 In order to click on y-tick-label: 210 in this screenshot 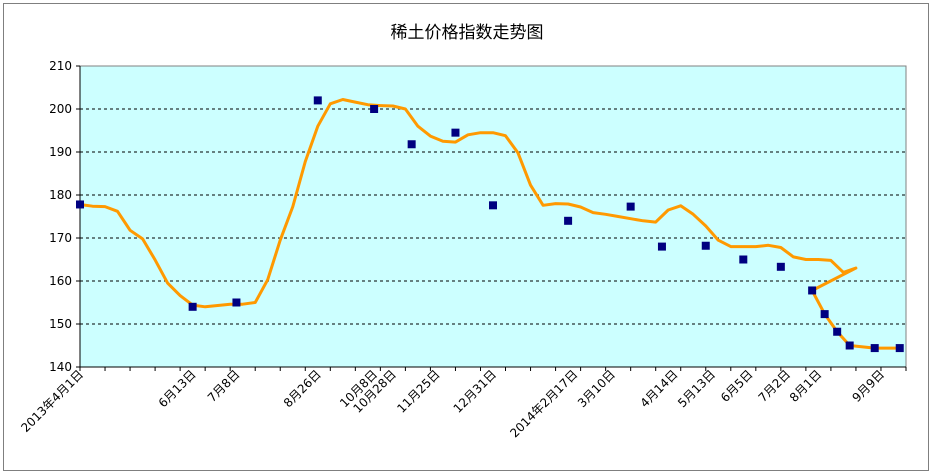, I will do `click(60, 66)`.